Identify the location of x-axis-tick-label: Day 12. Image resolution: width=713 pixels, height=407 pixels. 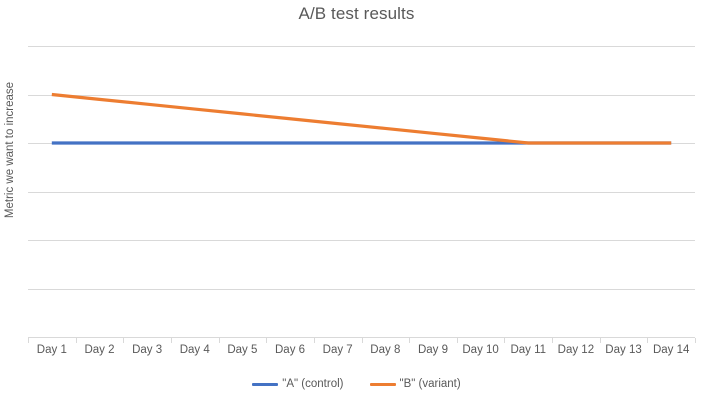
(576, 350).